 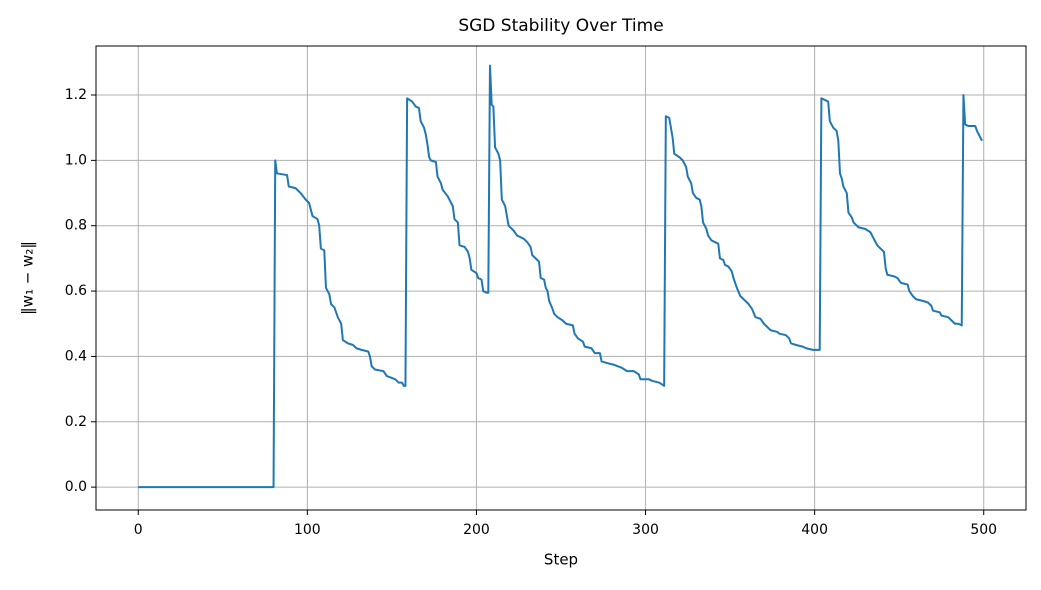 What do you see at coordinates (76, 160) in the screenshot?
I see `y-tick-label: 1.0` at bounding box center [76, 160].